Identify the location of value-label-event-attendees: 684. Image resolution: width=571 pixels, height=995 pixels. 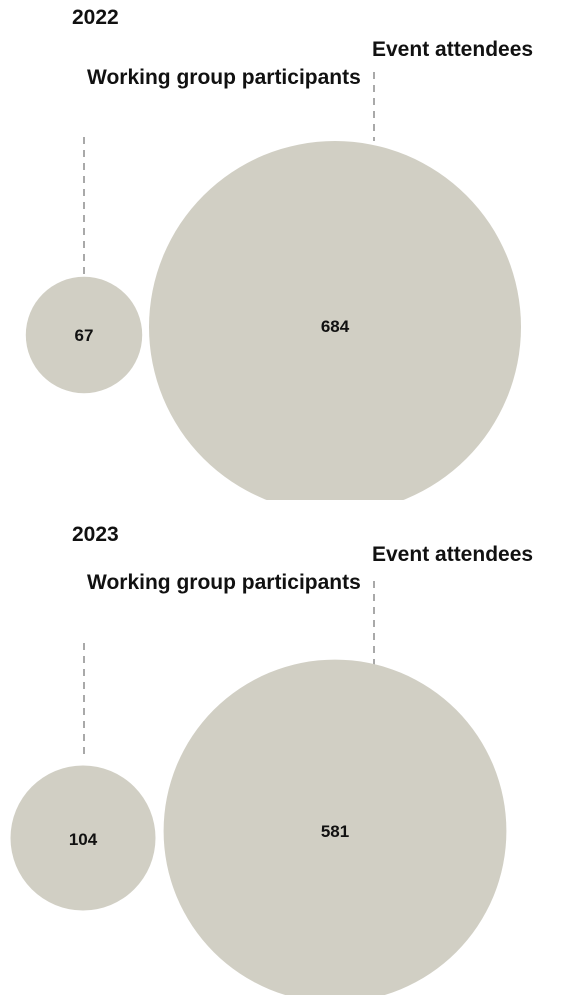
(335, 326).